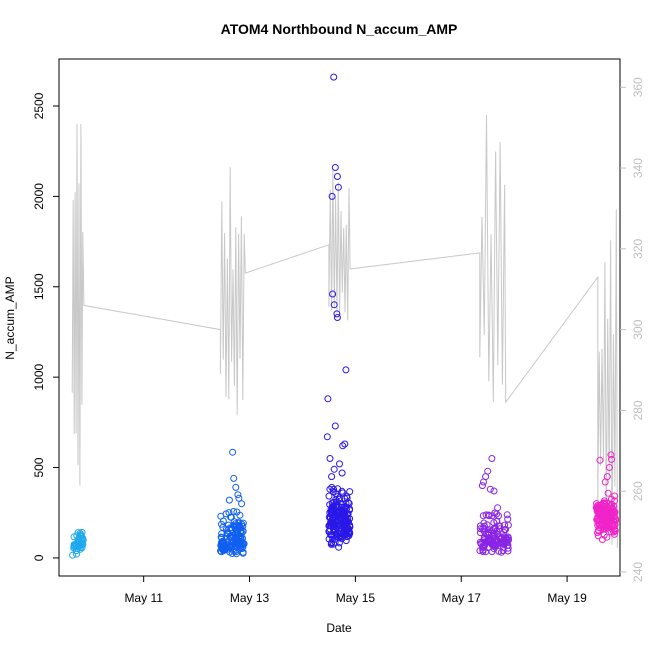  What do you see at coordinates (462, 598) in the screenshot?
I see `x-tick-label: May 17` at bounding box center [462, 598].